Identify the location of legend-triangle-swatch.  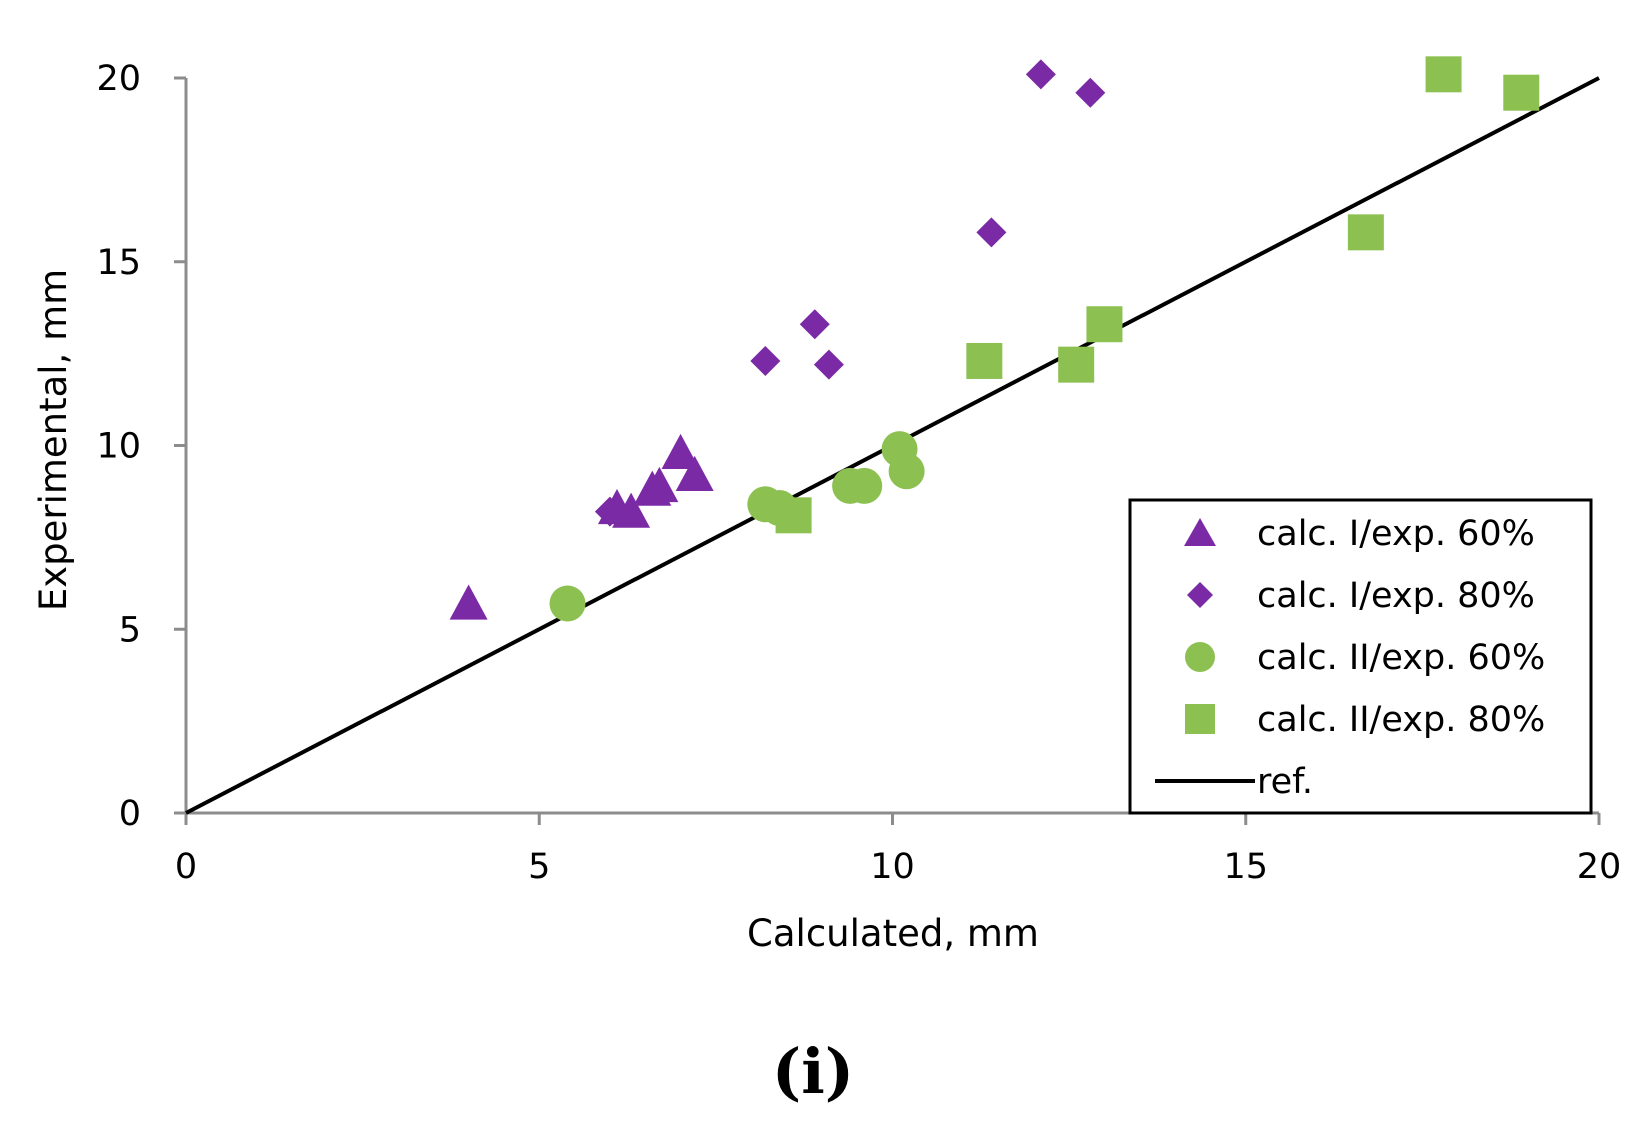
(1200, 532).